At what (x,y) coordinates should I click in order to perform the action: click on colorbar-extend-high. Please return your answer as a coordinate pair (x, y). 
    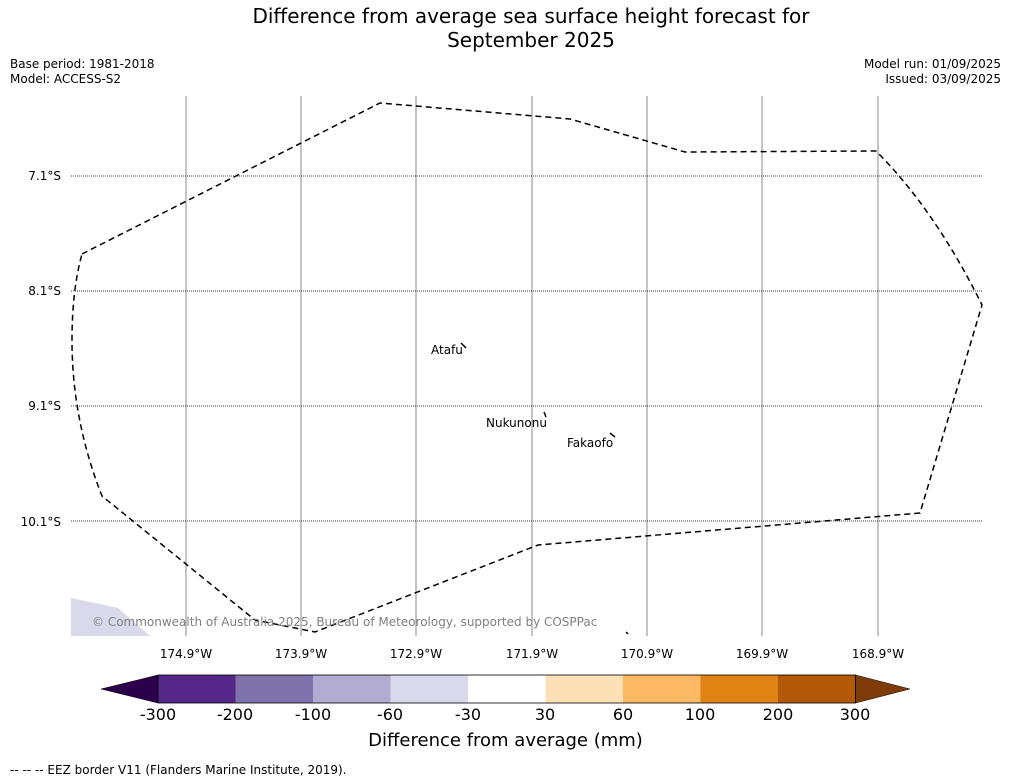
    Looking at the image, I should click on (883, 689).